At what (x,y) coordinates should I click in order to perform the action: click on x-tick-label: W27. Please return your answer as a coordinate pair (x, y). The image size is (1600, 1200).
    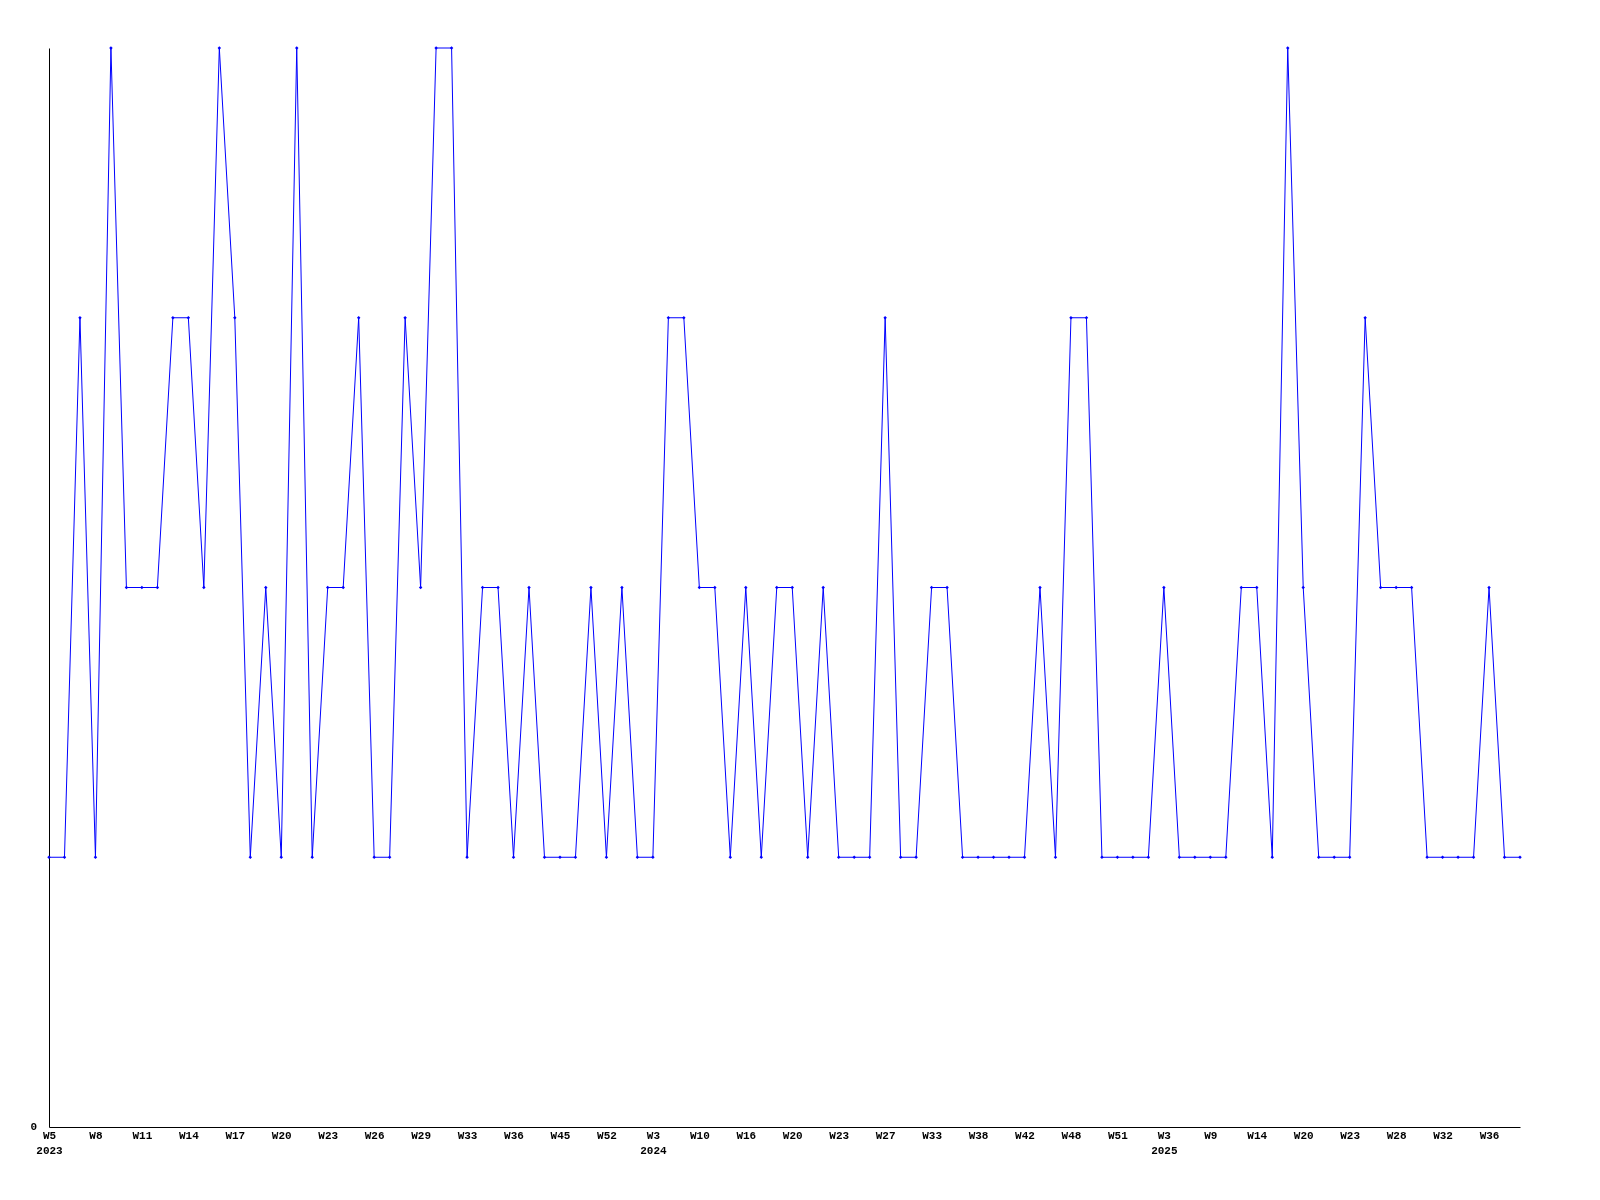
    Looking at the image, I should click on (885, 1135).